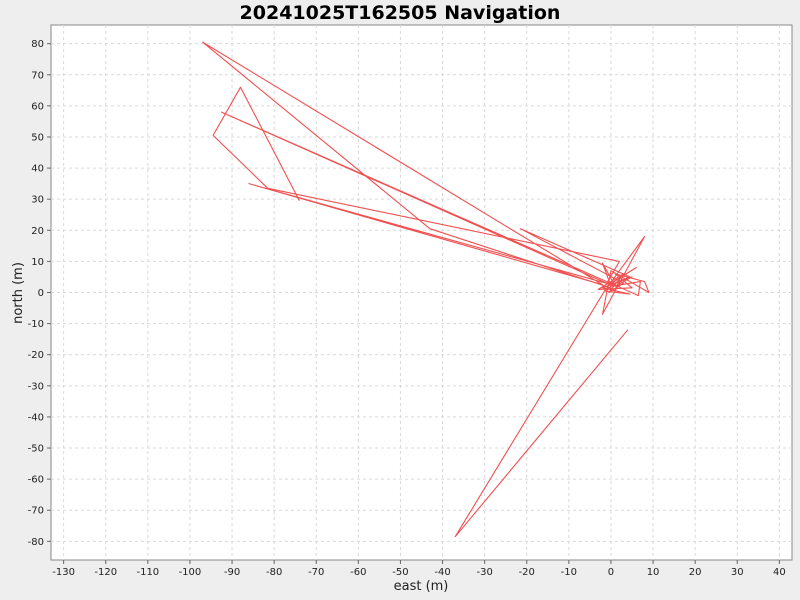 Image resolution: width=800 pixels, height=600 pixels. Describe the element at coordinates (63, 572) in the screenshot. I see `x-tick-label: -130` at that location.